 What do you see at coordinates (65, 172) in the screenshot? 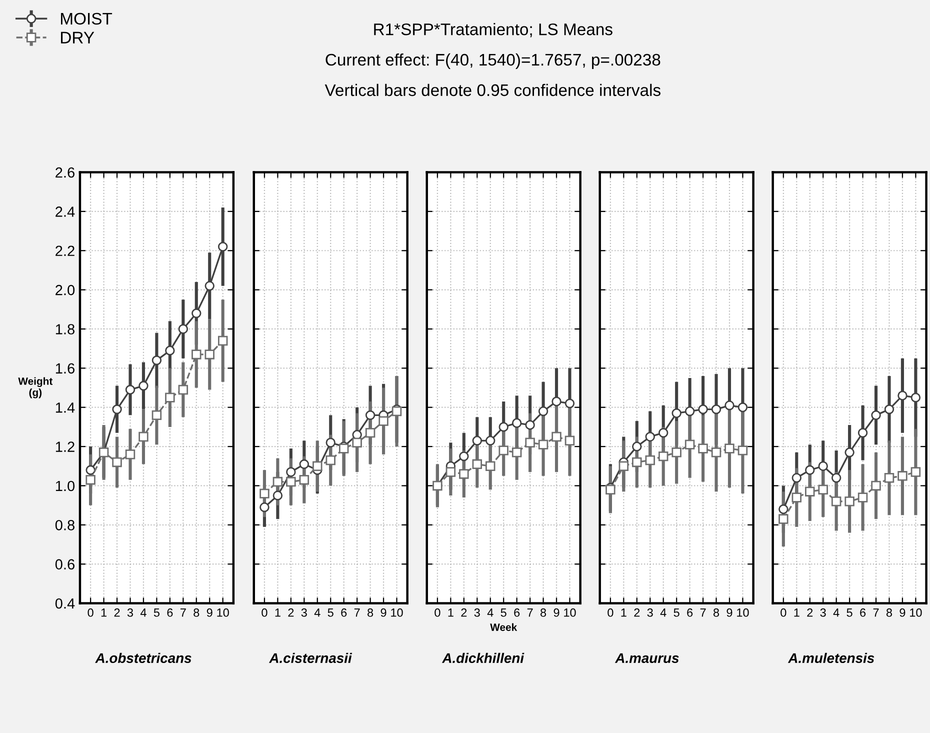
I see `y-tick-label: 2.6` at bounding box center [65, 172].